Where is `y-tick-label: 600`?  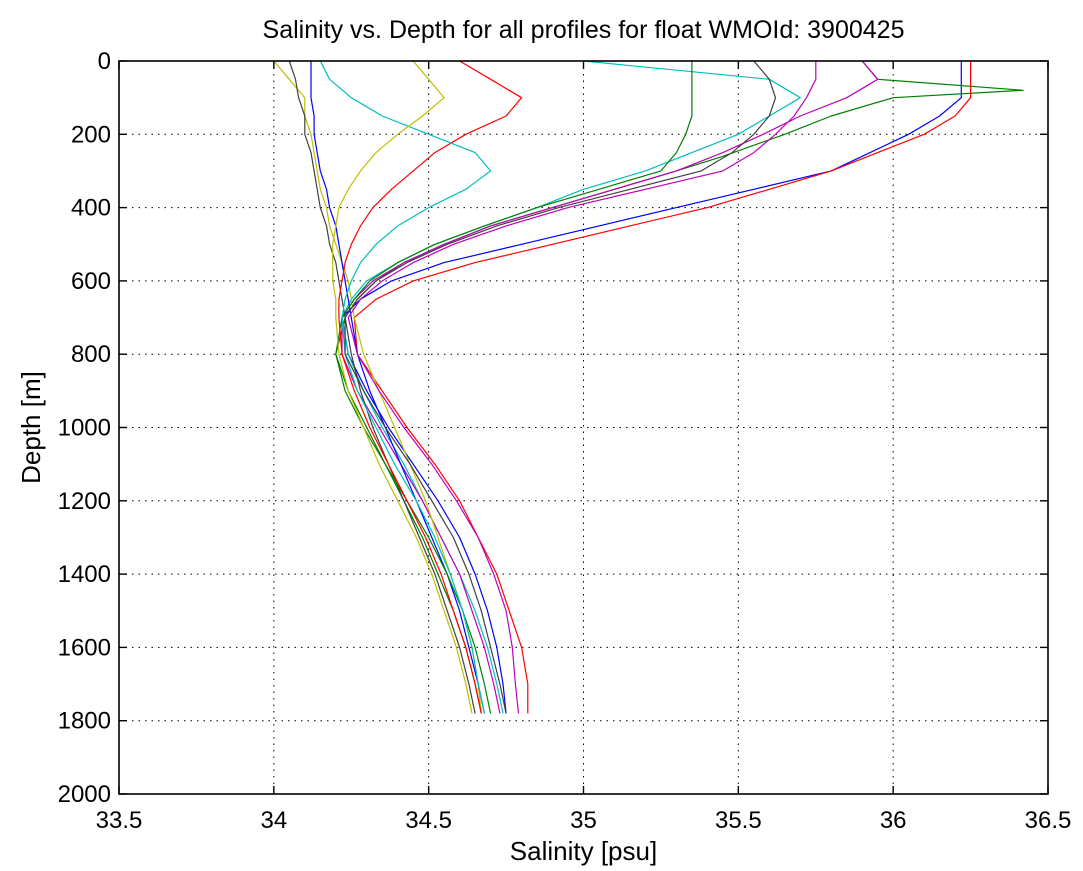
y-tick-label: 600 is located at coordinates (91, 281).